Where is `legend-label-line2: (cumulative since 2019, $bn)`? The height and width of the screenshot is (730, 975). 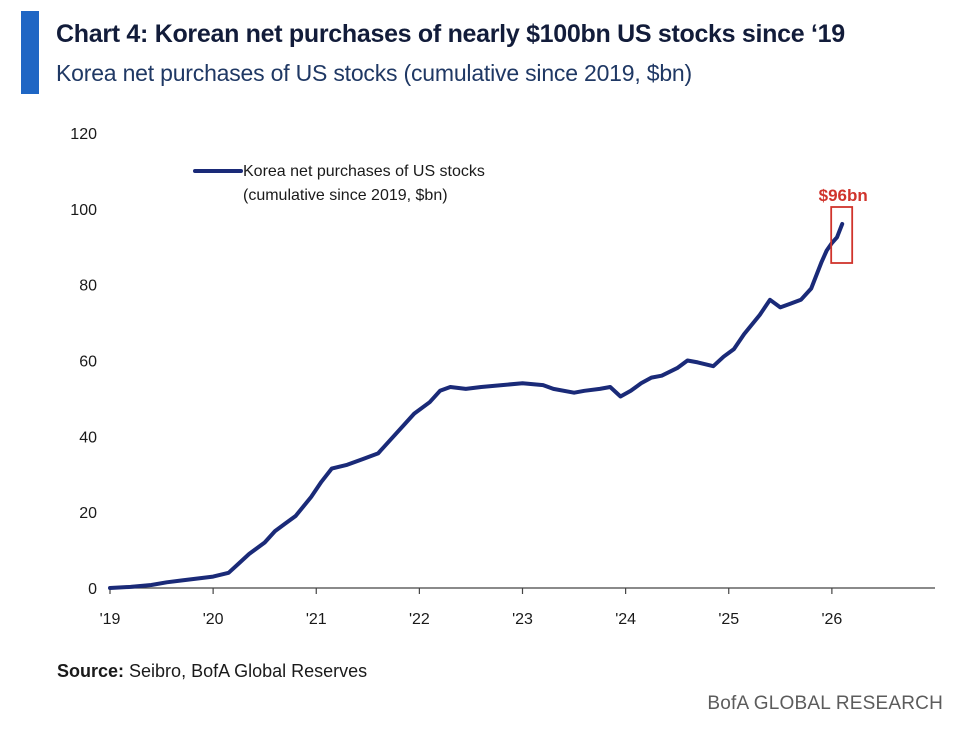
legend-label-line2: (cumulative since 2019, $bn) is located at coordinates (345, 195).